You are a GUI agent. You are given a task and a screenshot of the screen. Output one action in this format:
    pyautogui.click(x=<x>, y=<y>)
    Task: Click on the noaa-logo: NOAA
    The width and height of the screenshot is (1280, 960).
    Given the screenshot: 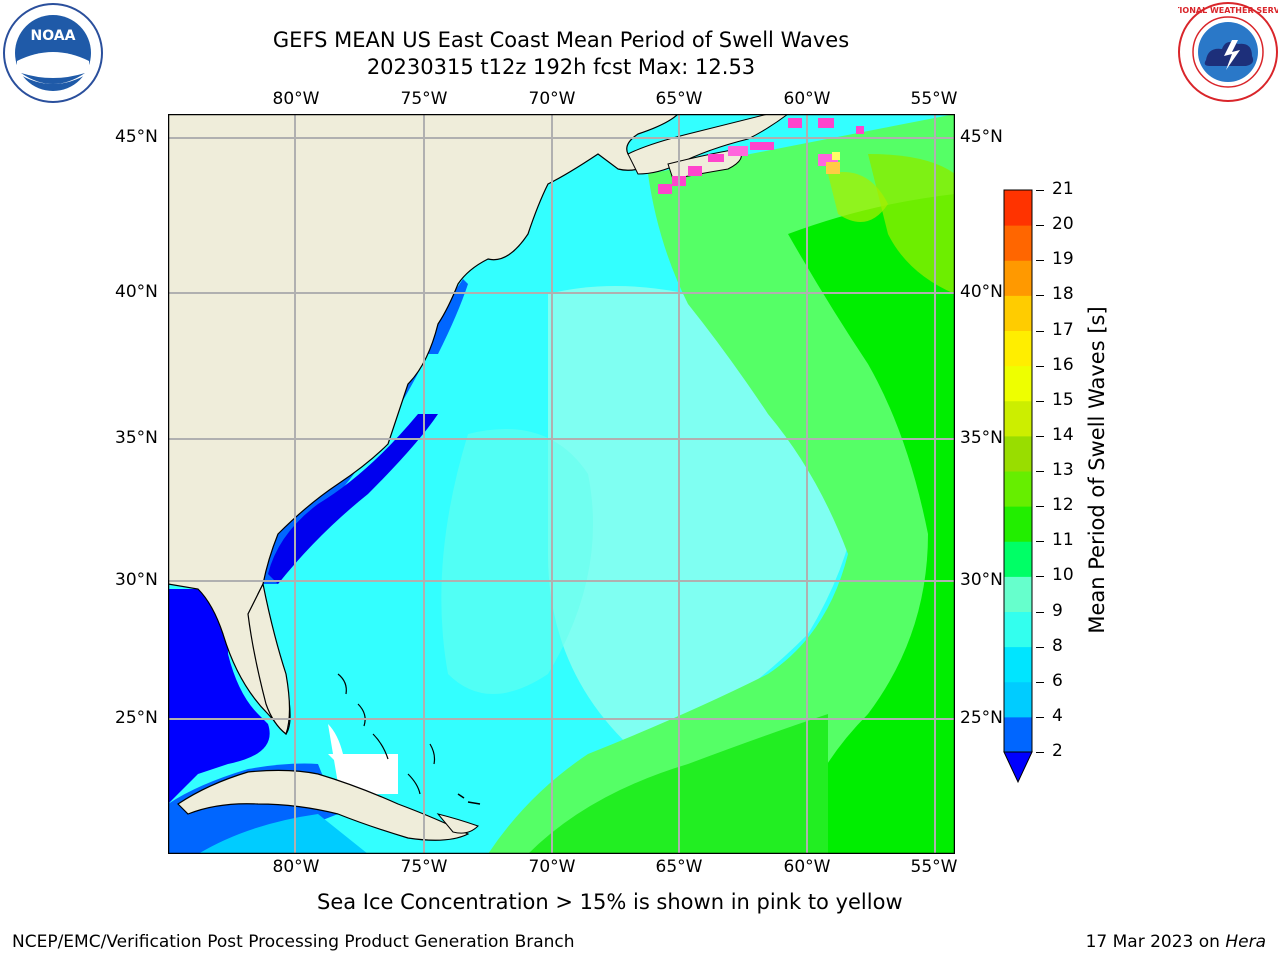 What is the action you would take?
    pyautogui.click(x=53, y=53)
    